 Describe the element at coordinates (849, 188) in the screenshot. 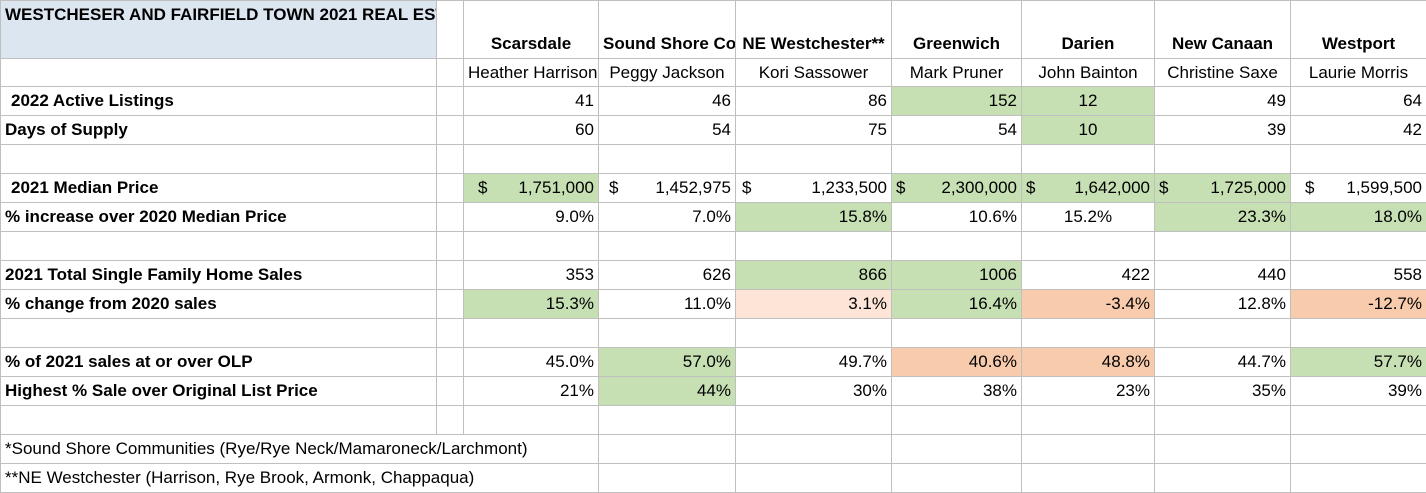

I see `price-value: 1,233,500` at that location.